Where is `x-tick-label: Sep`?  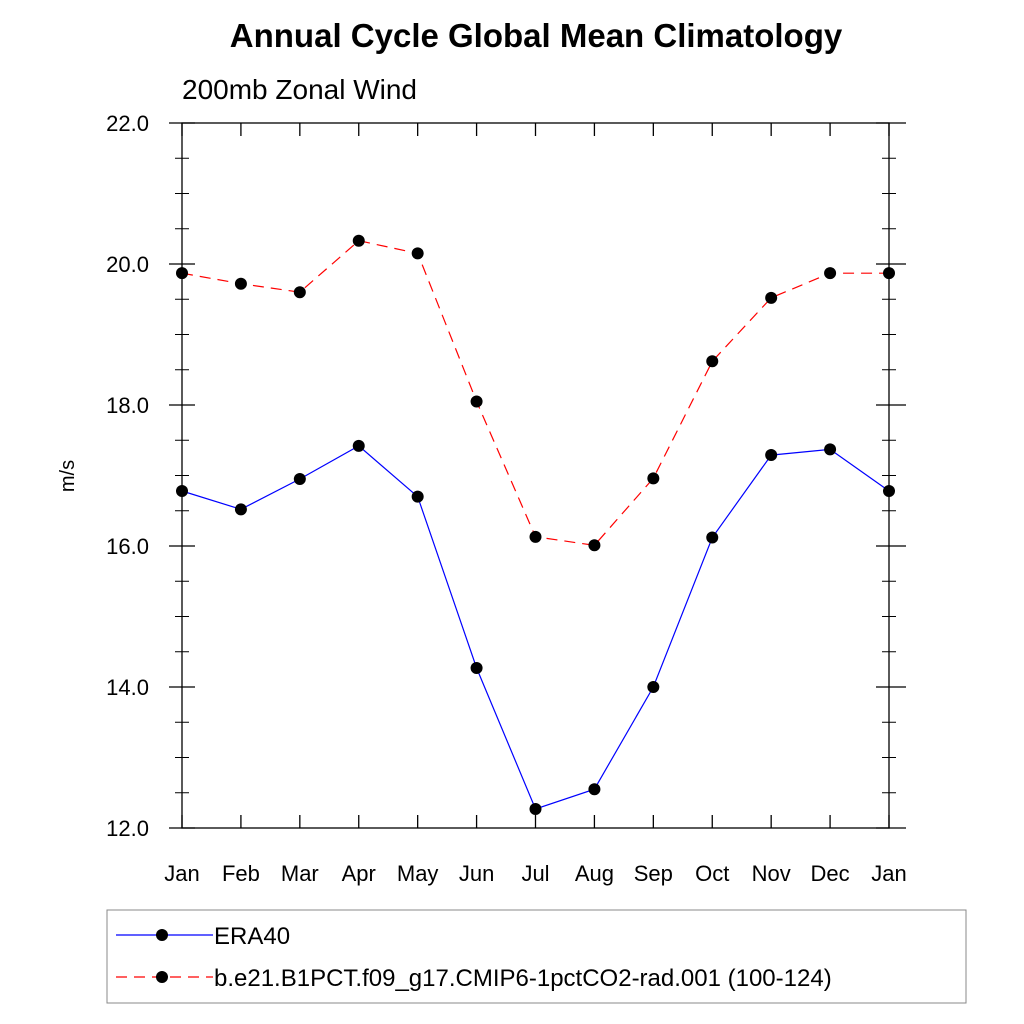 x-tick-label: Sep is located at coordinates (653, 873).